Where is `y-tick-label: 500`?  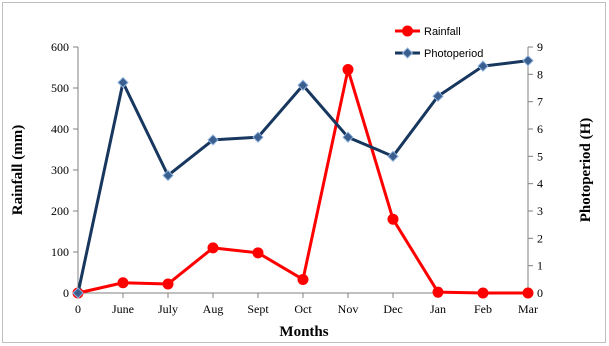 y-tick-label: 500 is located at coordinates (60, 88).